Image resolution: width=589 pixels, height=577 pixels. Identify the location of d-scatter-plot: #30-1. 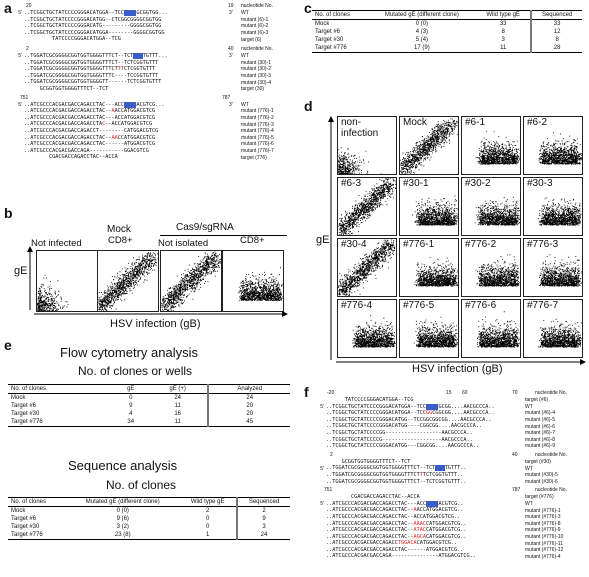
(429, 206).